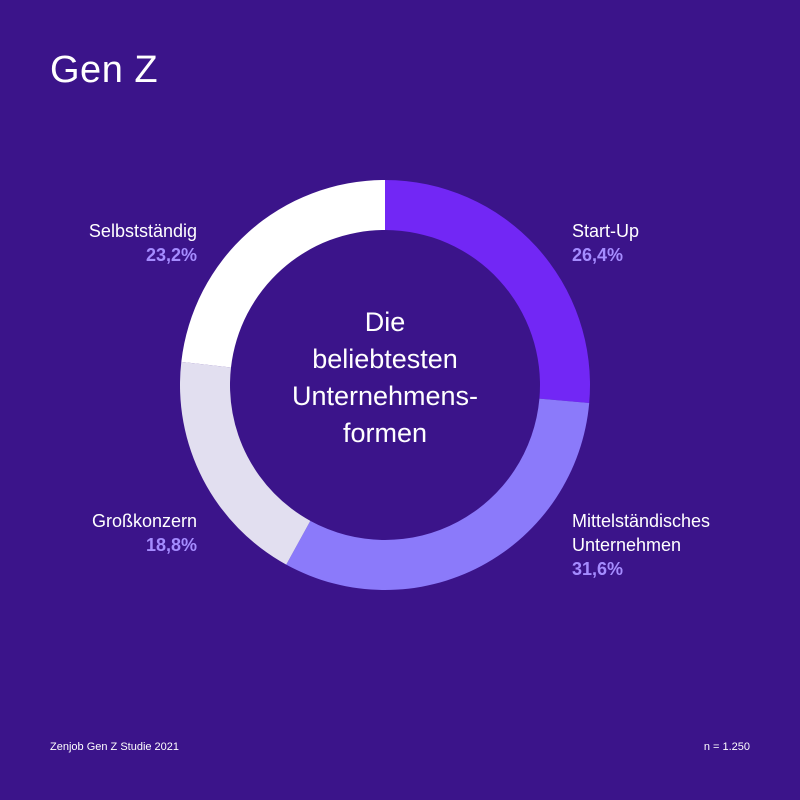 The width and height of the screenshot is (800, 800). Describe the element at coordinates (641, 521) in the screenshot. I see `slice-name: Mittelständisches` at that location.